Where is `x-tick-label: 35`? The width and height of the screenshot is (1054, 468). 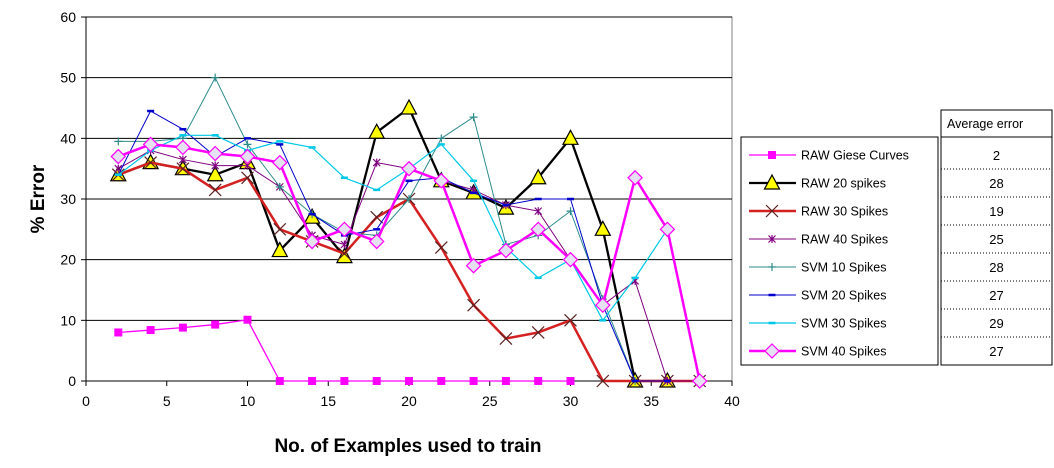 x-tick-label: 35 is located at coordinates (651, 401).